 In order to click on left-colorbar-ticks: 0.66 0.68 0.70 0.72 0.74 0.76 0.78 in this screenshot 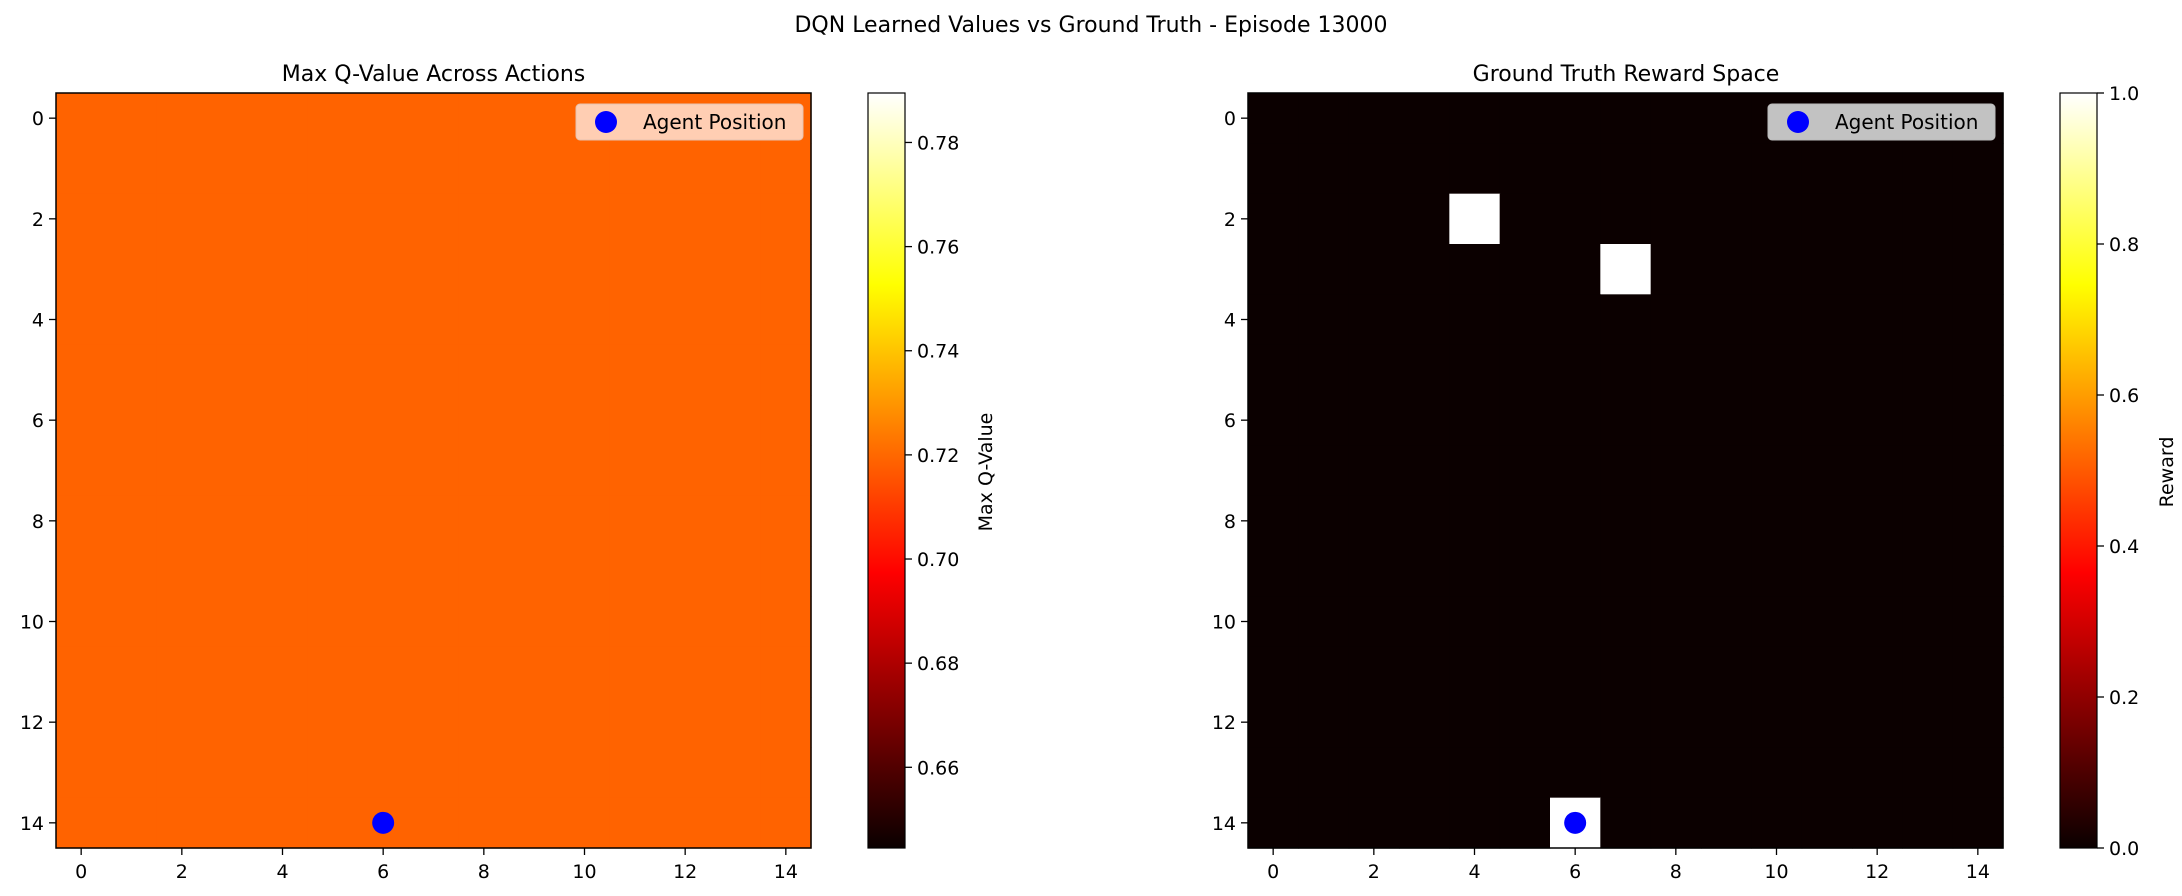, I will do `click(932, 455)`.